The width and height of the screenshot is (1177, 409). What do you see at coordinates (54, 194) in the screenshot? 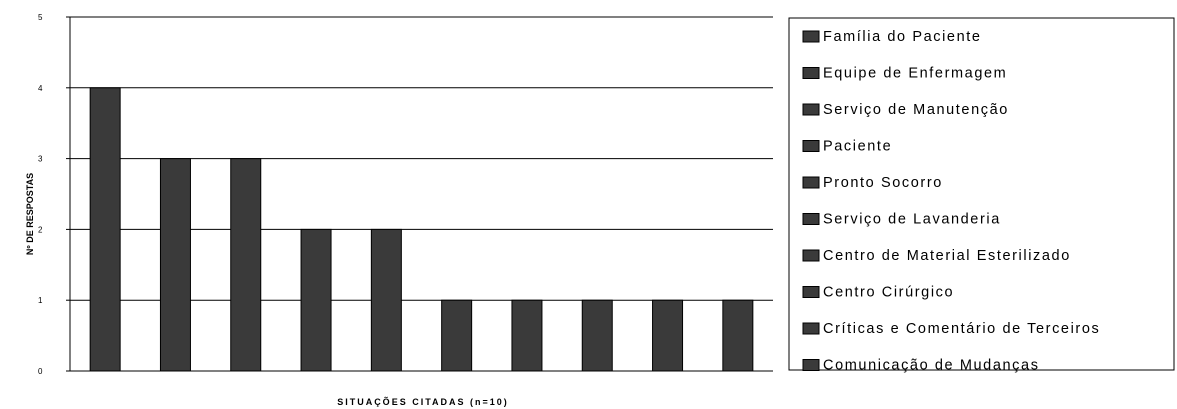
I see `y-tick-labels: 0 1 2 3 4 5` at bounding box center [54, 194].